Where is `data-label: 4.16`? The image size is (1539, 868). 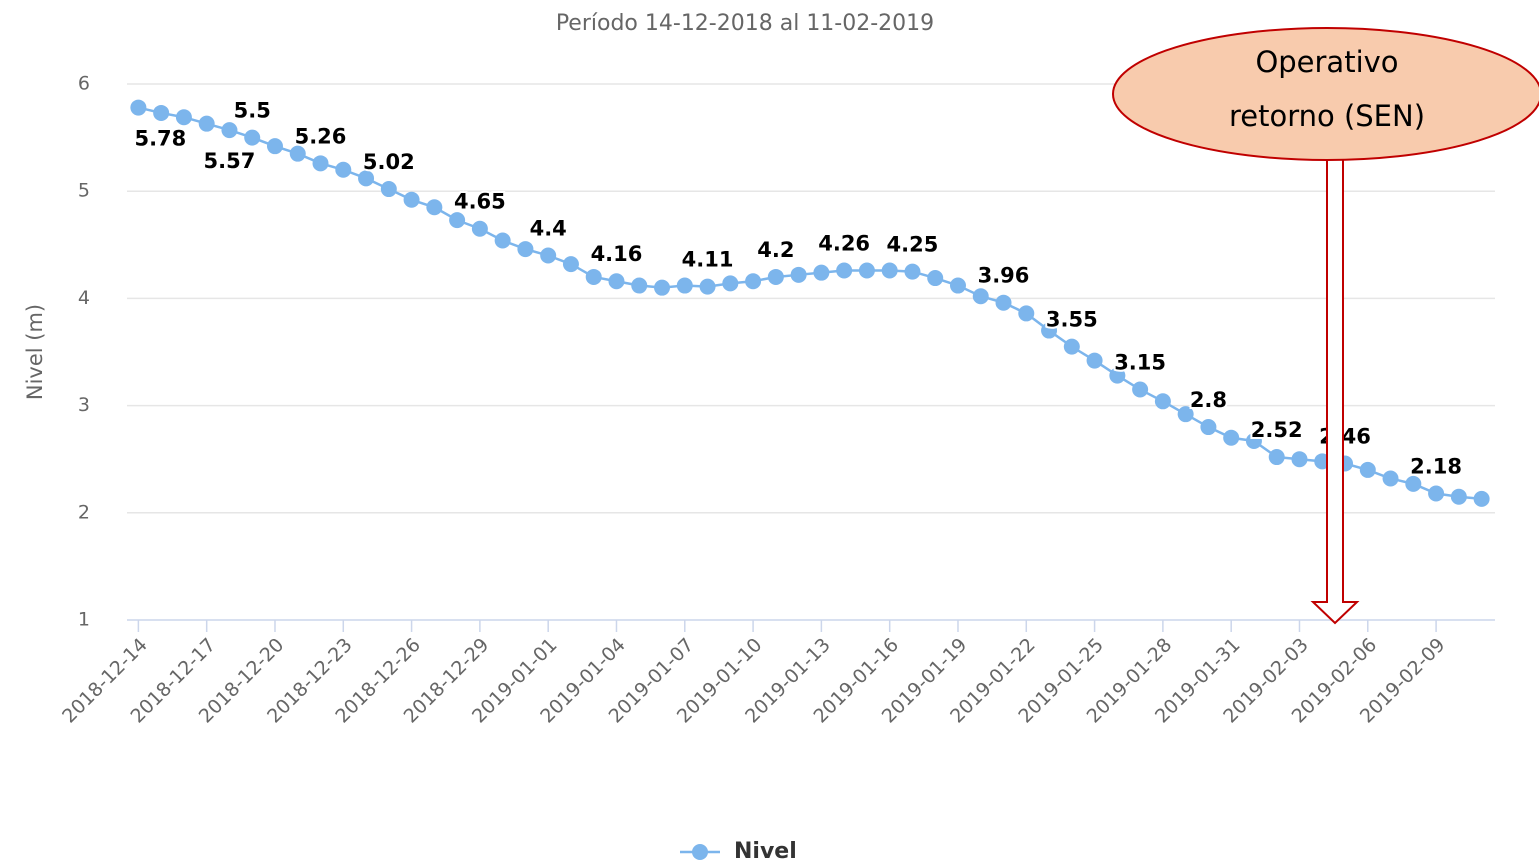
data-label: 4.16 is located at coordinates (617, 254).